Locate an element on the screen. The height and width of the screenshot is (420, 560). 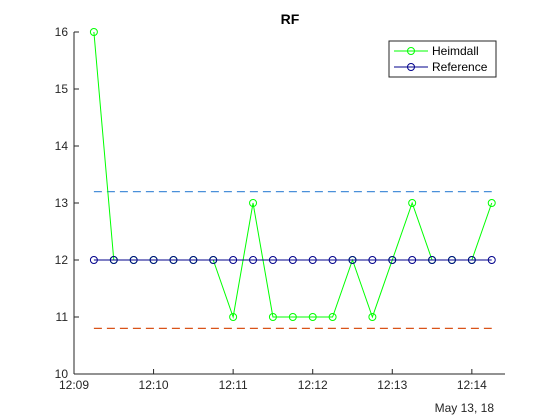
chart-title: RF is located at coordinates (290, 19).